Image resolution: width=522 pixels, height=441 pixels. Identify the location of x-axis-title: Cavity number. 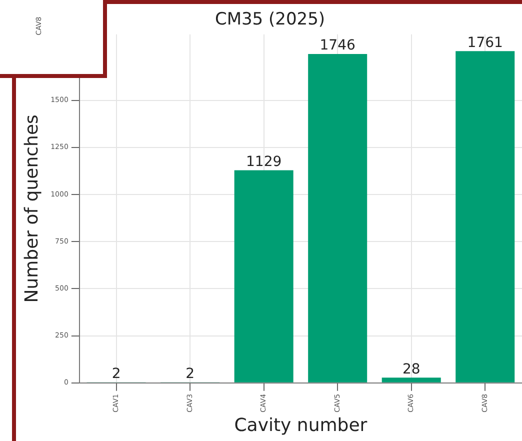
(301, 425).